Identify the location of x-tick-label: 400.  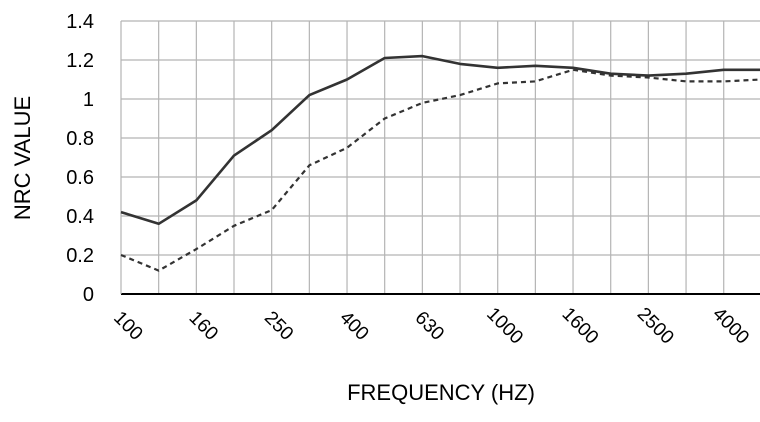
(353, 325).